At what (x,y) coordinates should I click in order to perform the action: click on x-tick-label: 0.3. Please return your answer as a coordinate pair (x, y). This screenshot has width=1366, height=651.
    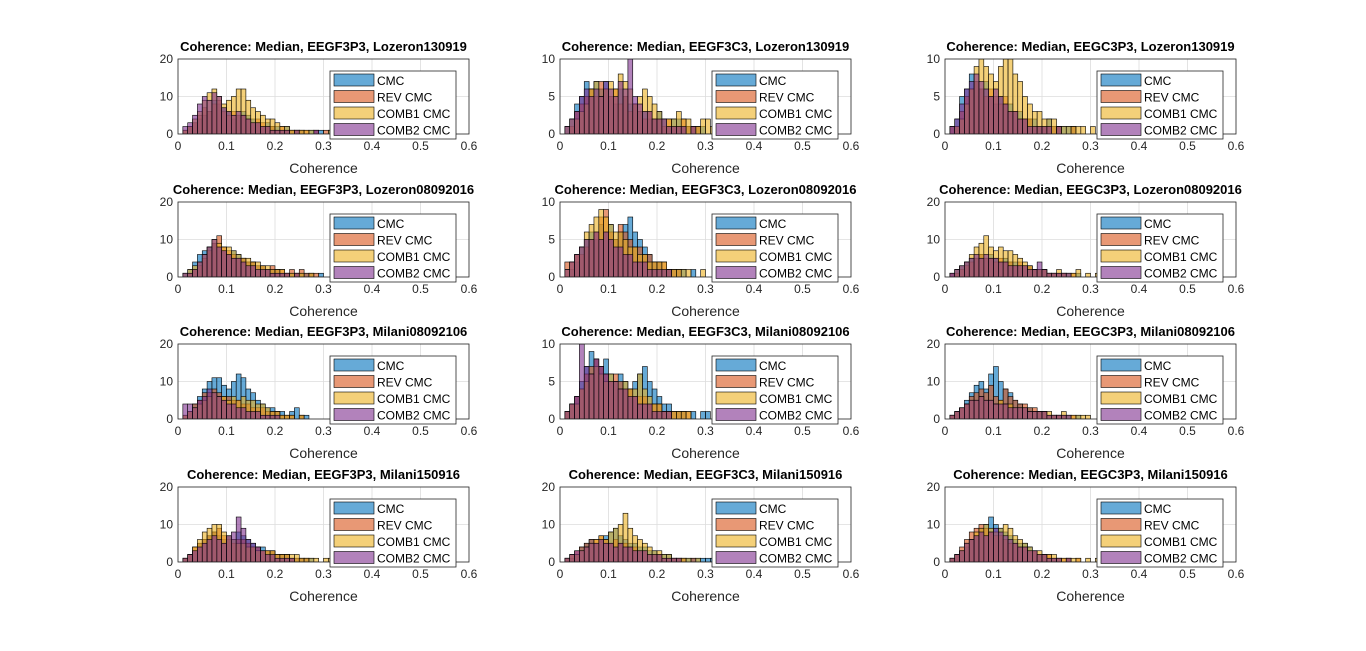
    Looking at the image, I should click on (323, 146).